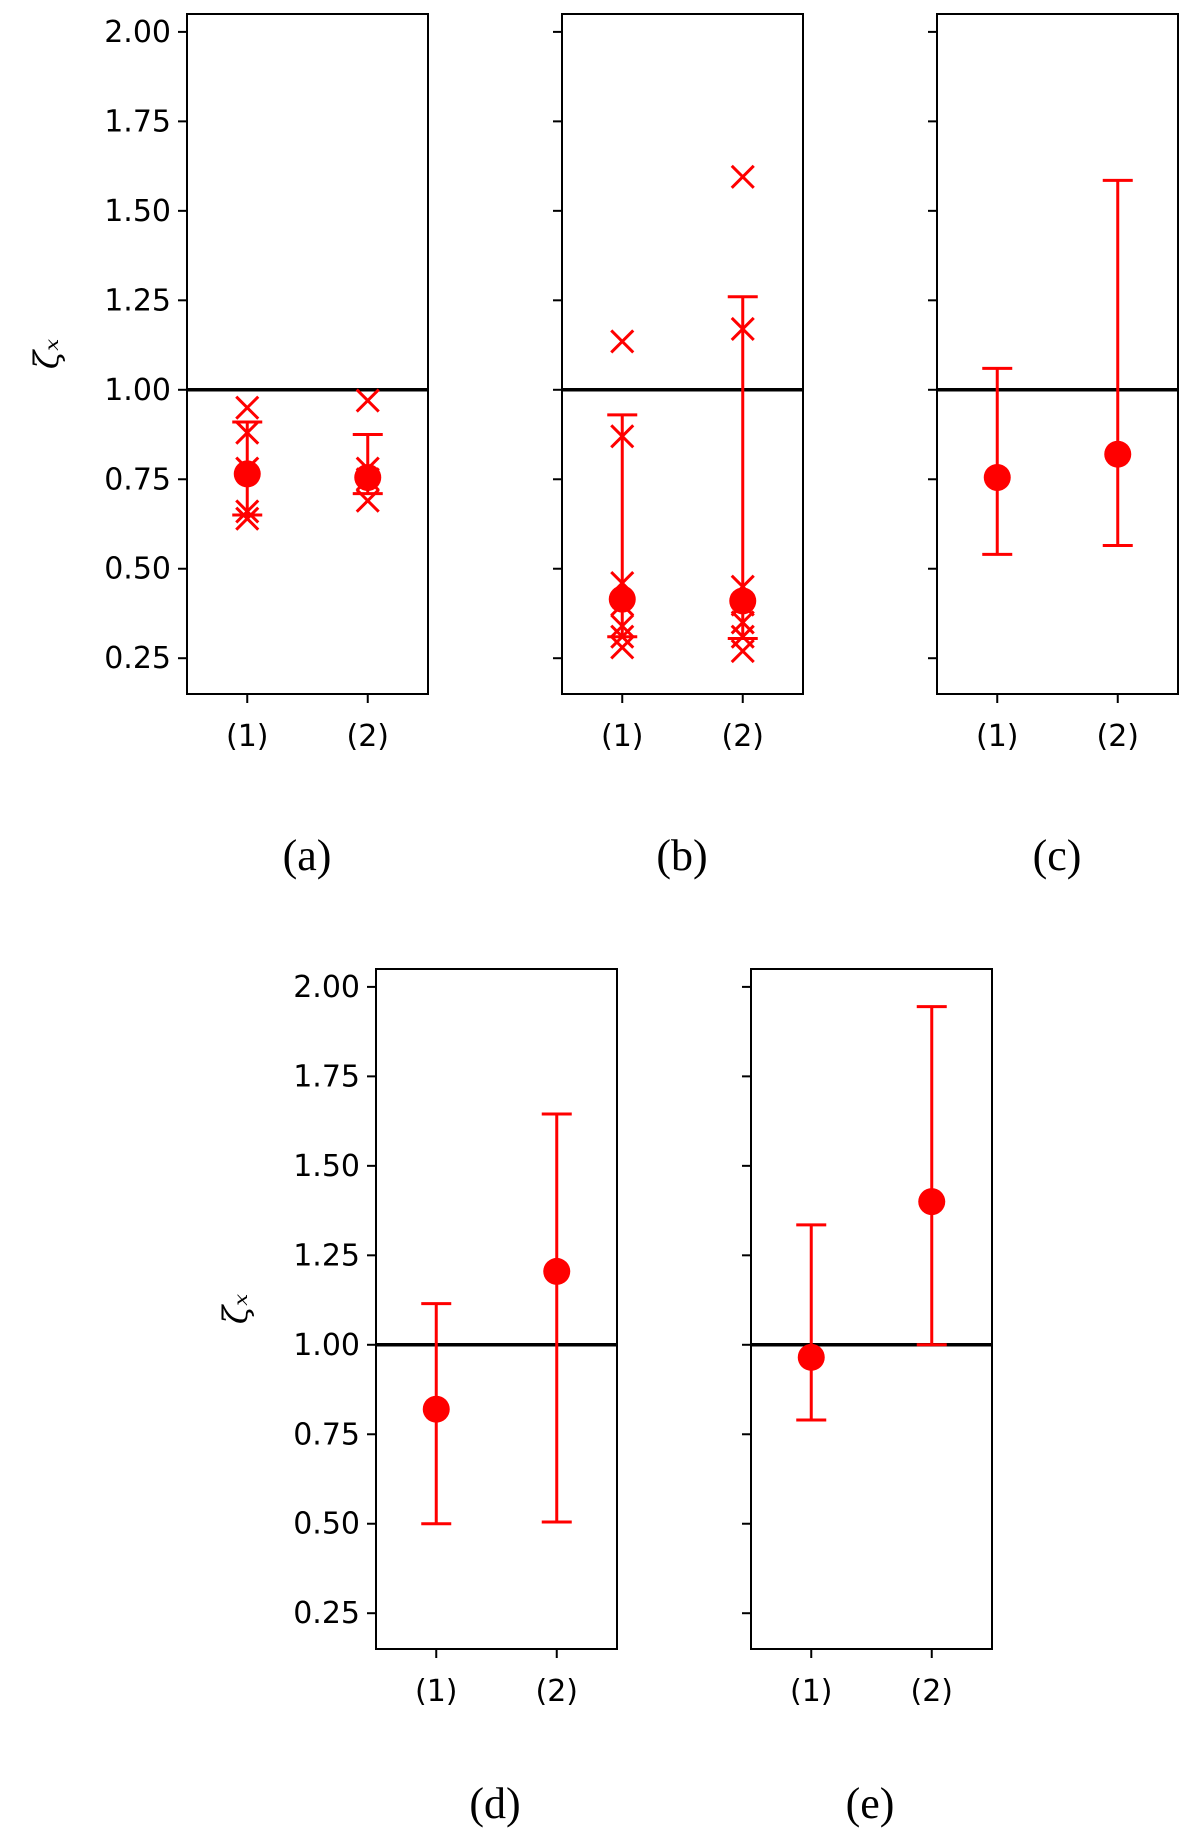 Image resolution: width=1200 pixels, height=1840 pixels. I want to click on panel-caption: (b), so click(681, 855).